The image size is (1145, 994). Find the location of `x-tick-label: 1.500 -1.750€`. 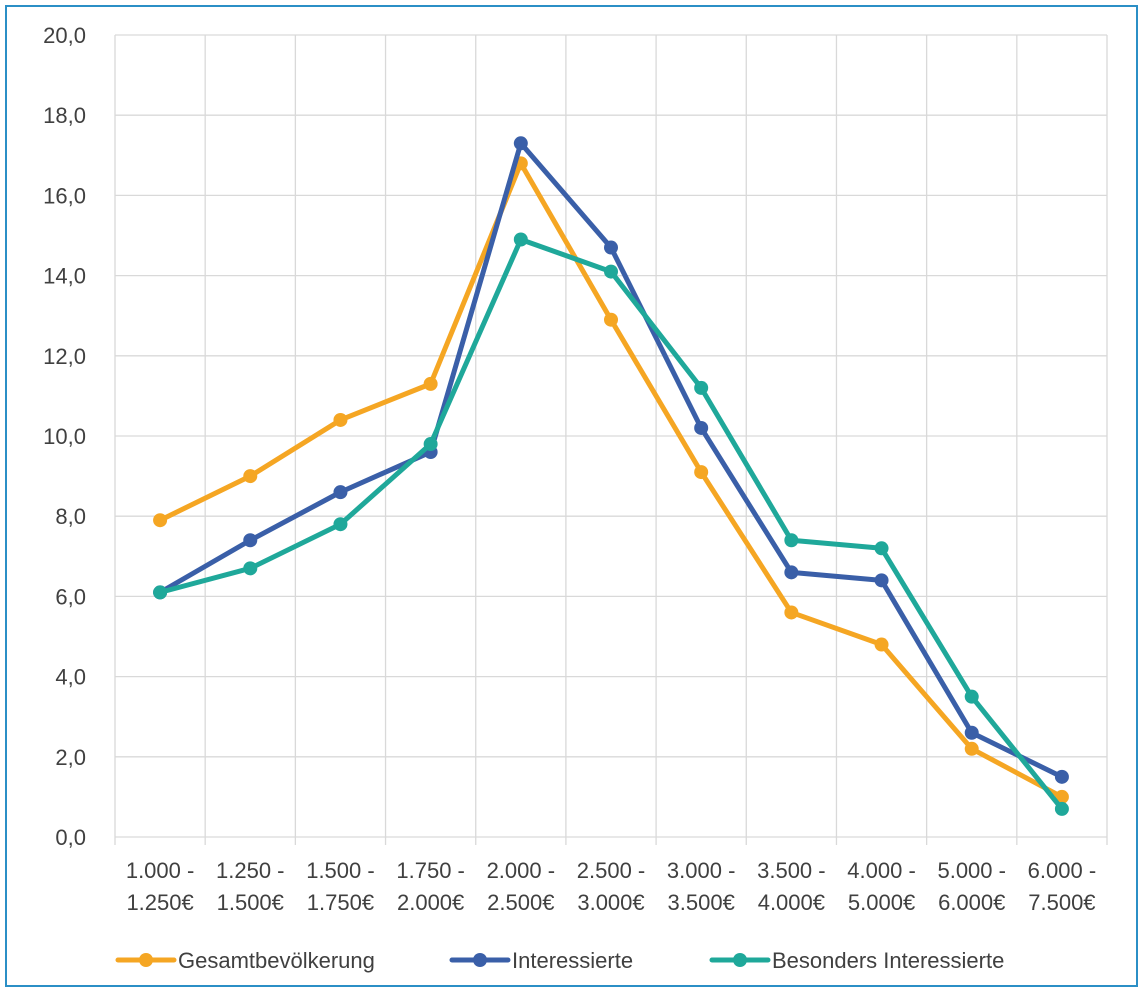

x-tick-label: 1.500 -1.750€ is located at coordinates (340, 886).